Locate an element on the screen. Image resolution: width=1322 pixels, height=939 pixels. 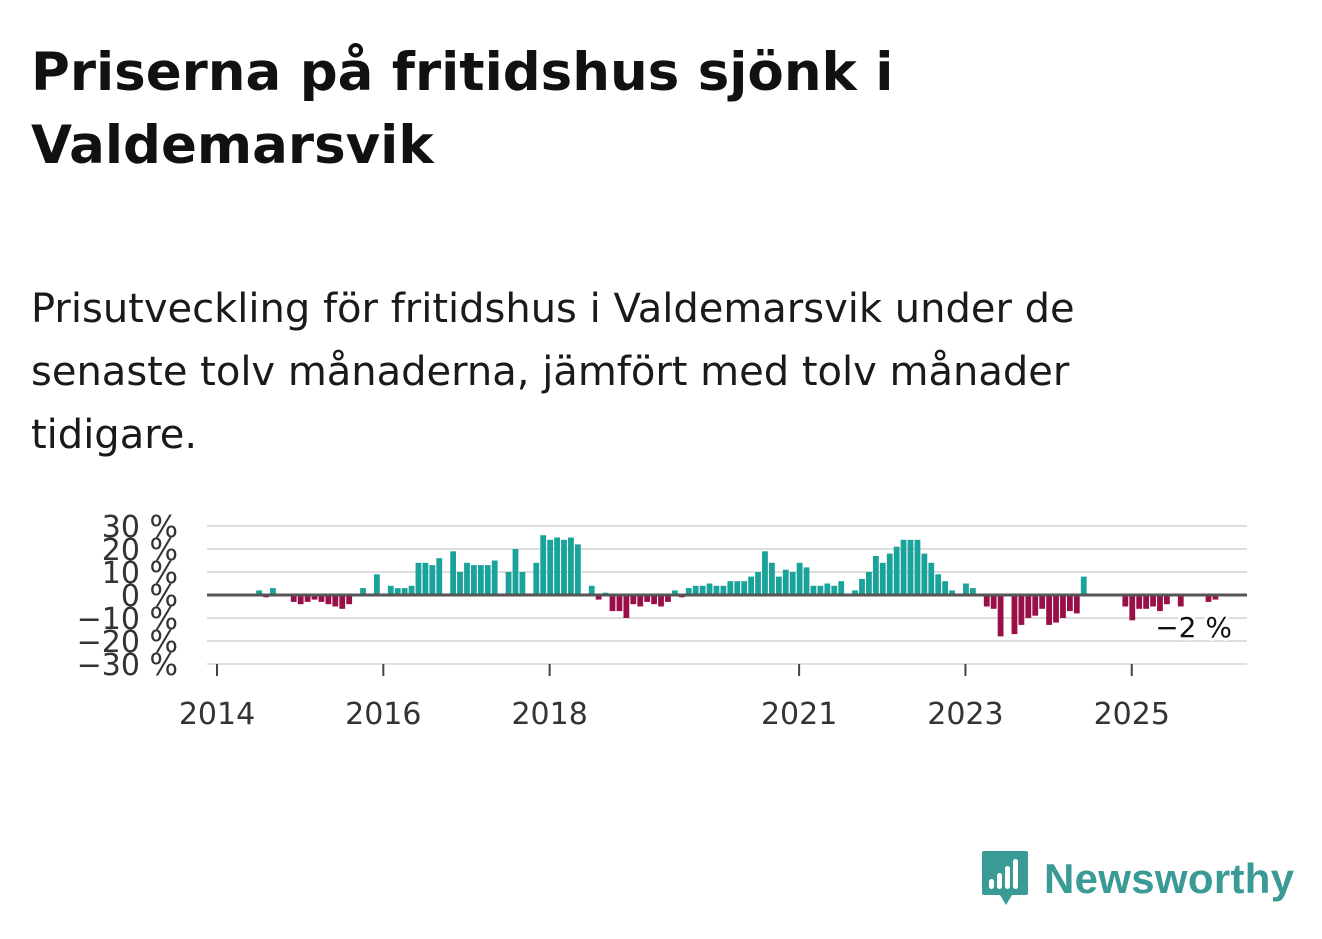
last-value-label: −2 % is located at coordinates (1193, 627).